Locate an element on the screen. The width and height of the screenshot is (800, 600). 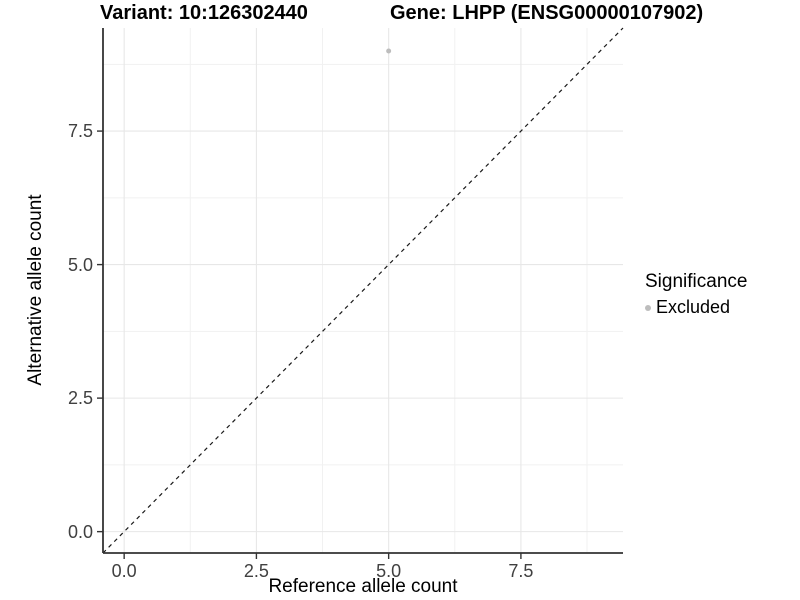
x-tick-label: 2.5 is located at coordinates (256, 571).